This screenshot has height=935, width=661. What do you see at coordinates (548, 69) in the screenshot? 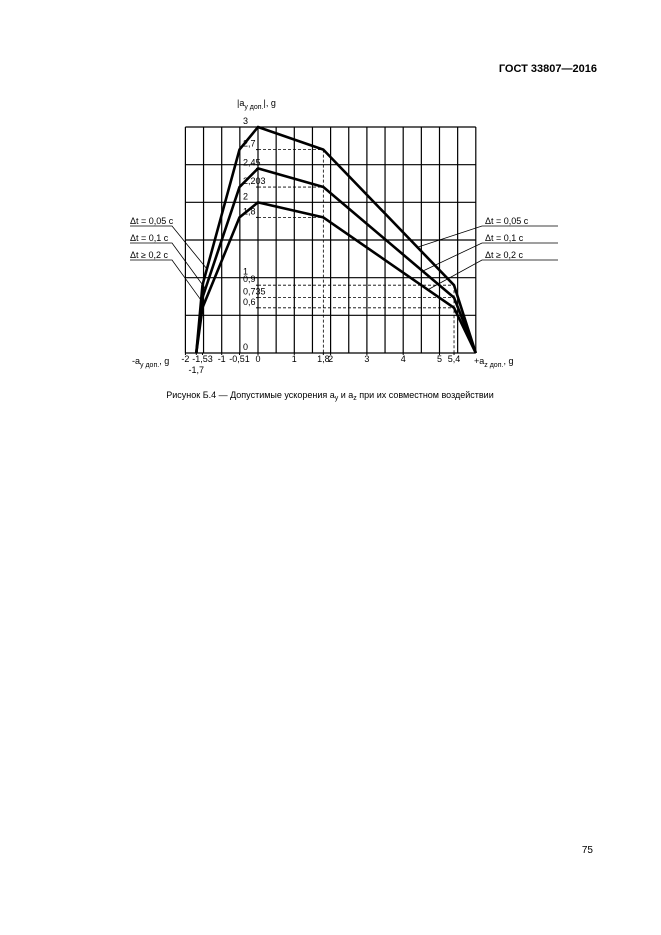
I see `header: ГОСТ 33807—2016` at bounding box center [548, 69].